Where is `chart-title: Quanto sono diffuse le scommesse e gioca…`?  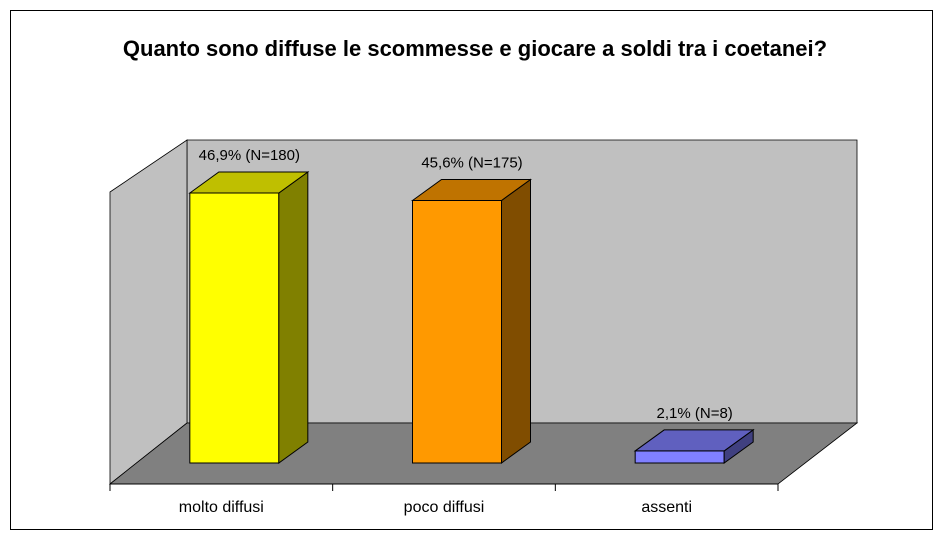
chart-title: Quanto sono diffuse le scommesse e gioca… is located at coordinates (475, 48).